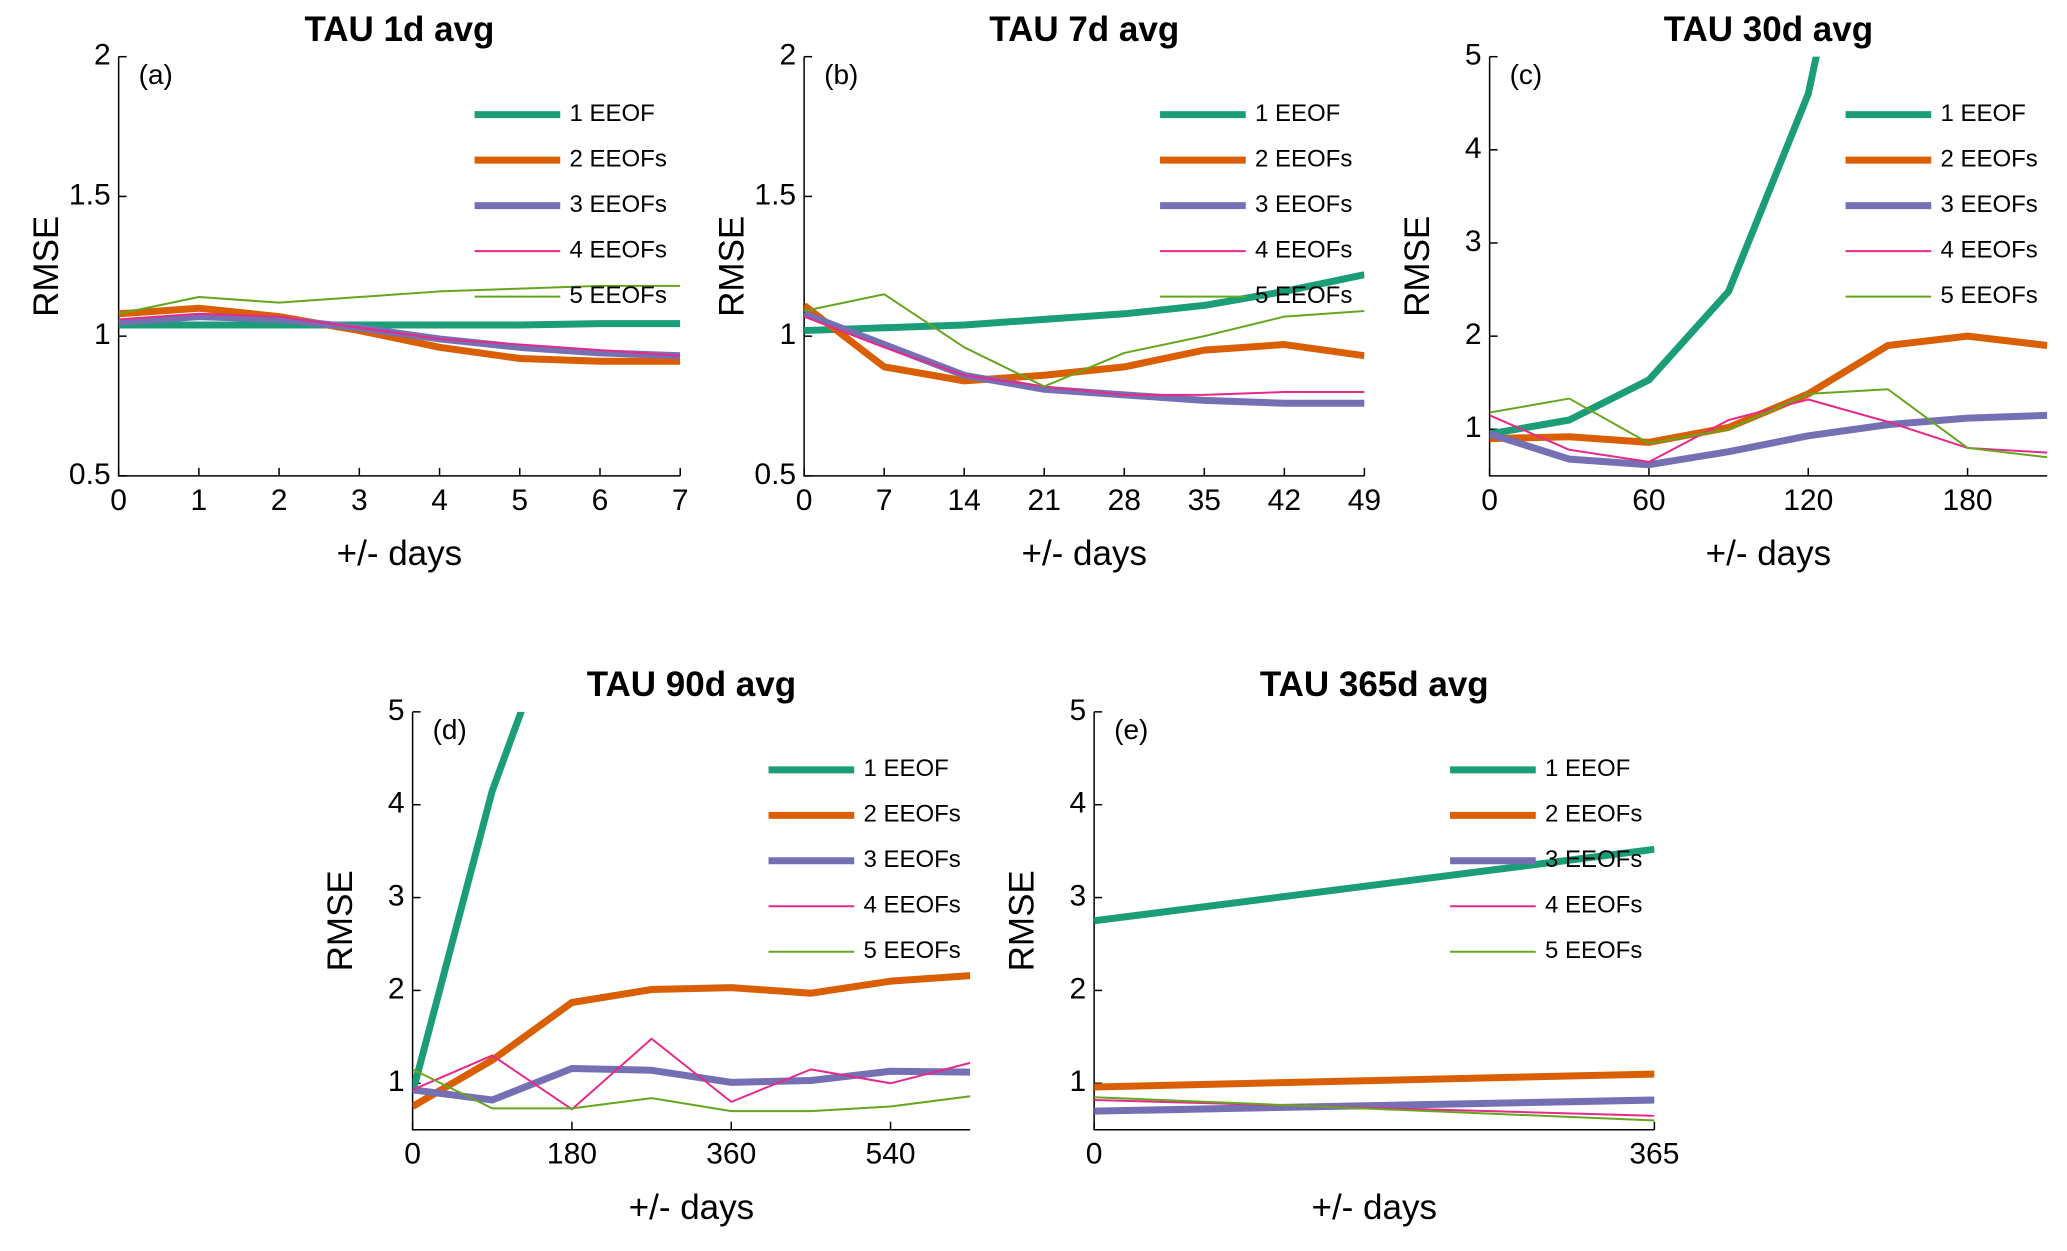  Describe the element at coordinates (1648, 500) in the screenshot. I see `x-tick-label: 60` at that location.